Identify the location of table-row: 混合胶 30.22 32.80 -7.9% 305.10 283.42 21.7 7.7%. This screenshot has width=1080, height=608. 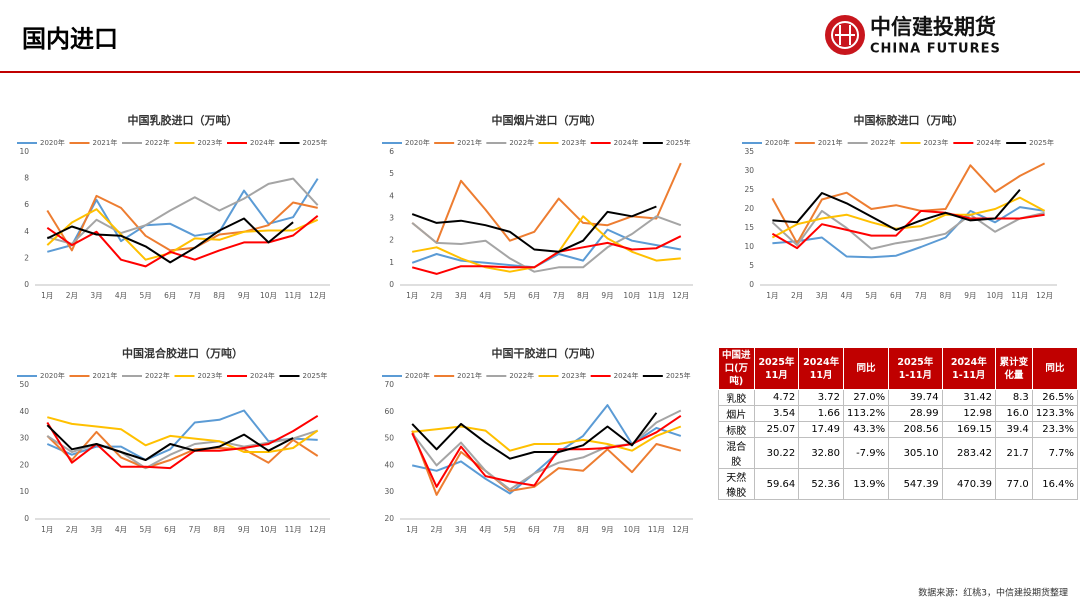
(898, 453).